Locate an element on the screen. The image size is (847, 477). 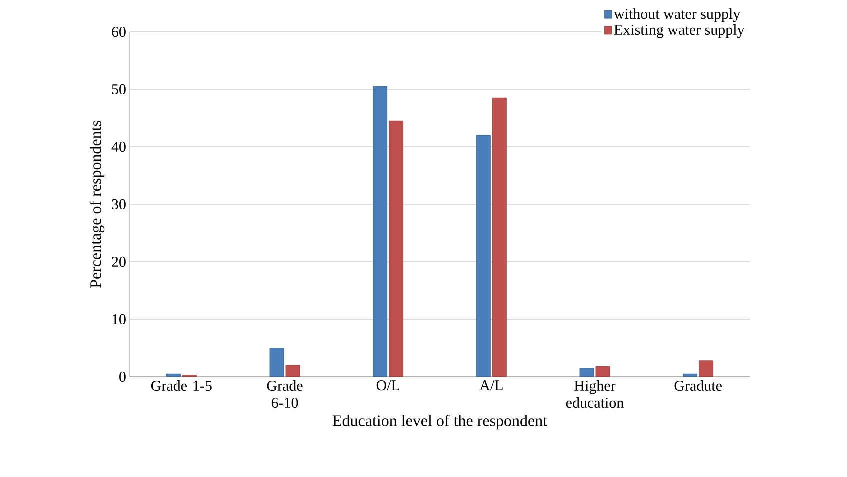
y-tick-label: 10 is located at coordinates (119, 319).